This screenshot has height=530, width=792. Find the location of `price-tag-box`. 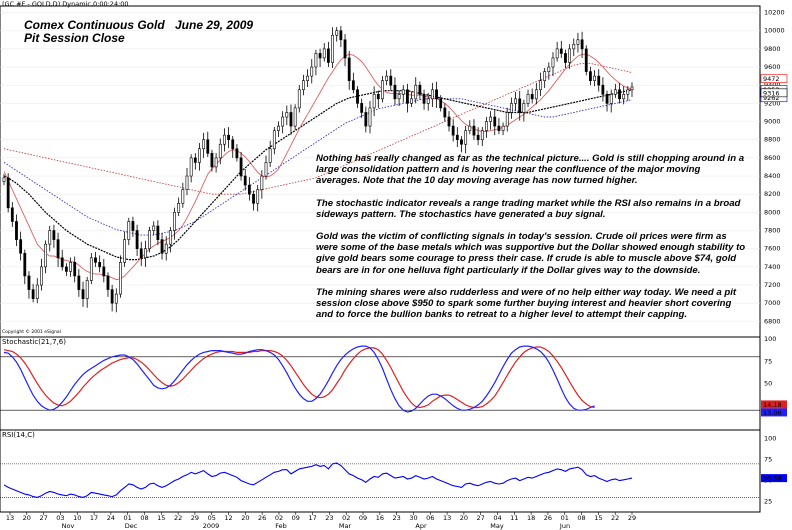

price-tag-box is located at coordinates (774, 78).